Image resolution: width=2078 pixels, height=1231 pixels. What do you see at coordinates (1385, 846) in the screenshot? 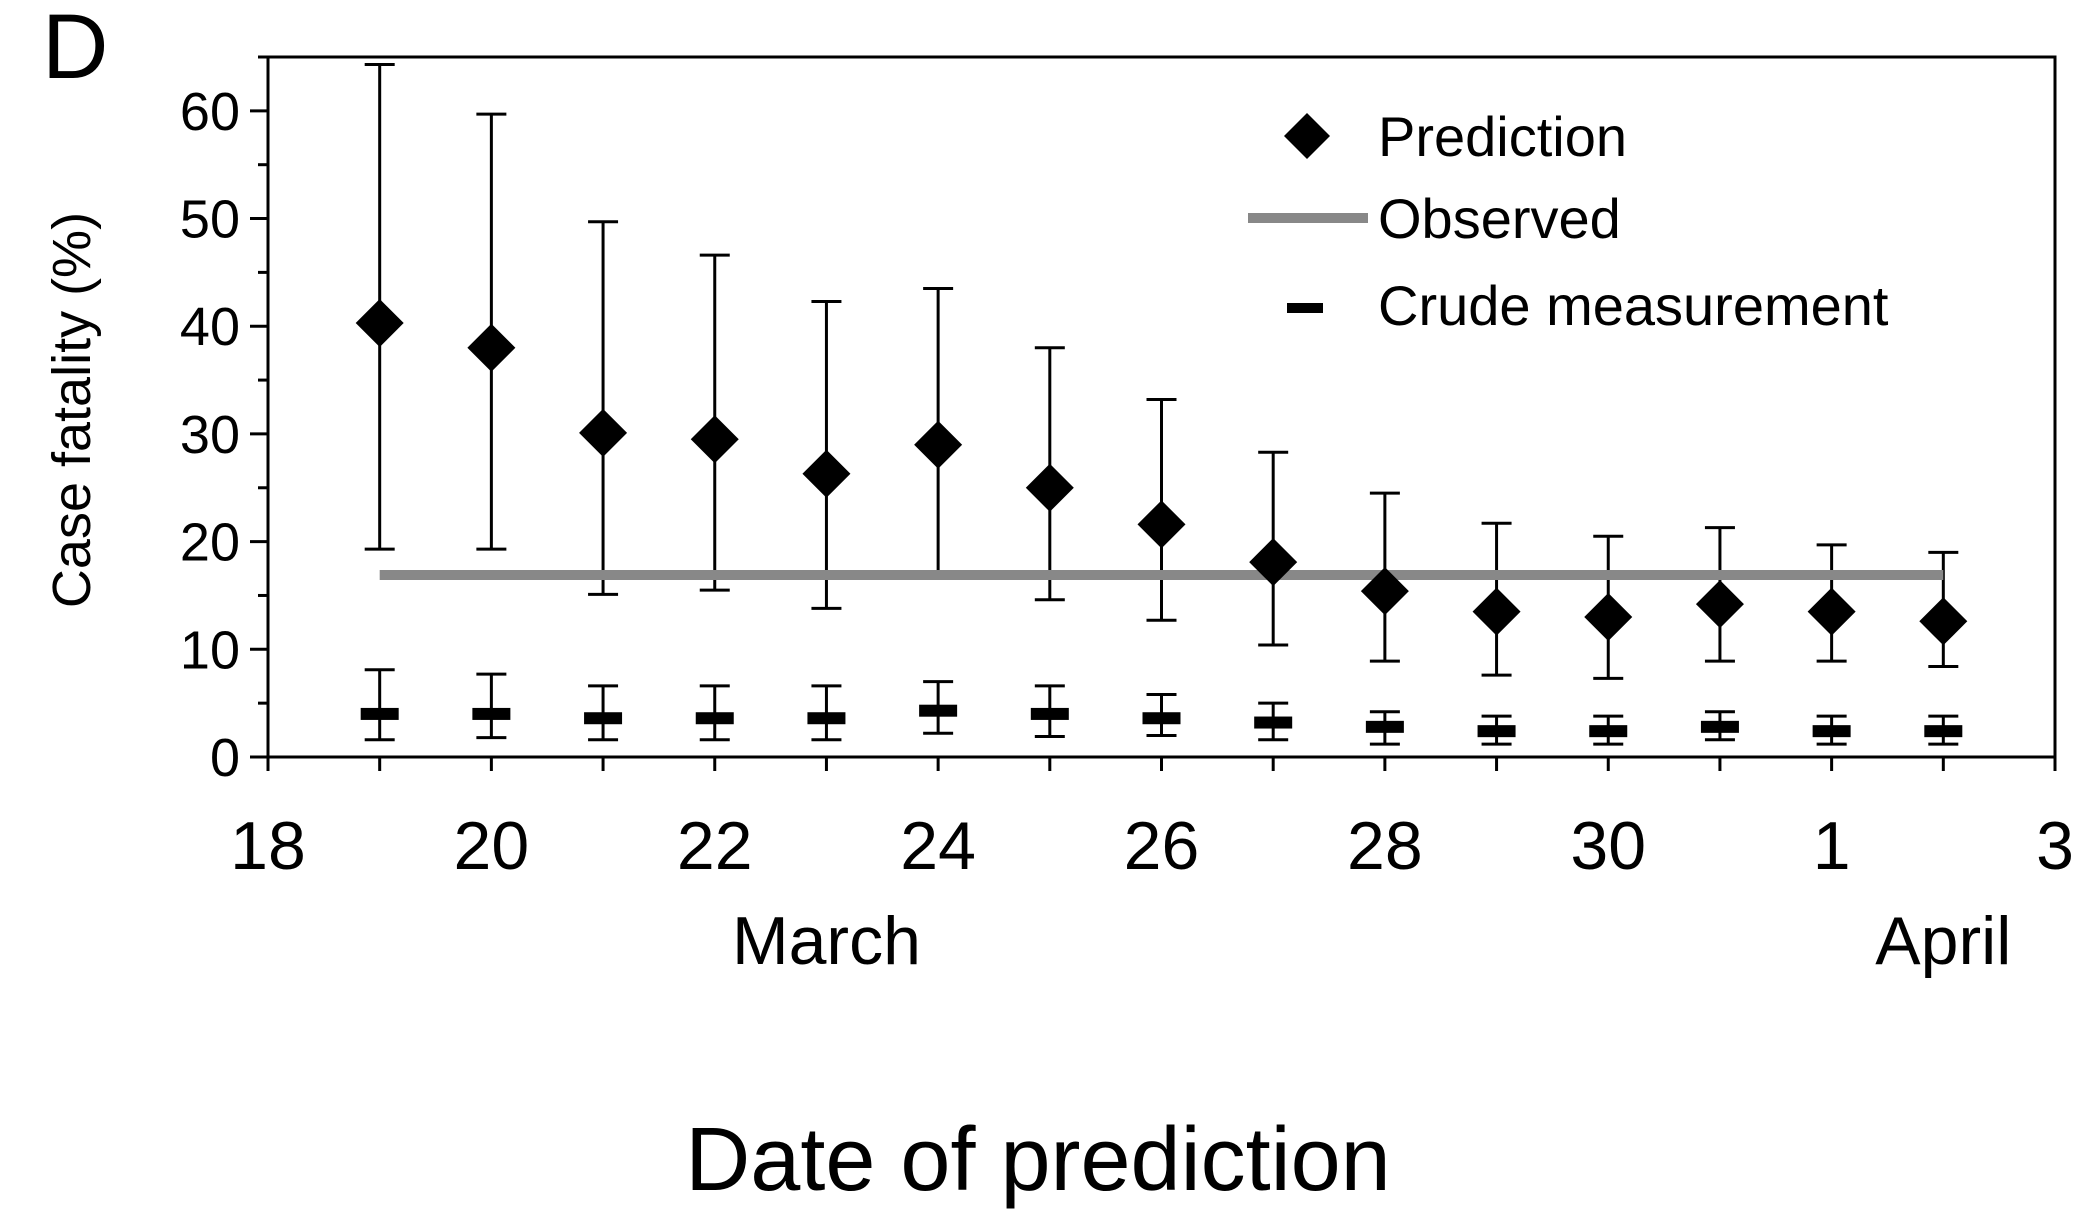
I see `x-tick-label: 28` at bounding box center [1385, 846].